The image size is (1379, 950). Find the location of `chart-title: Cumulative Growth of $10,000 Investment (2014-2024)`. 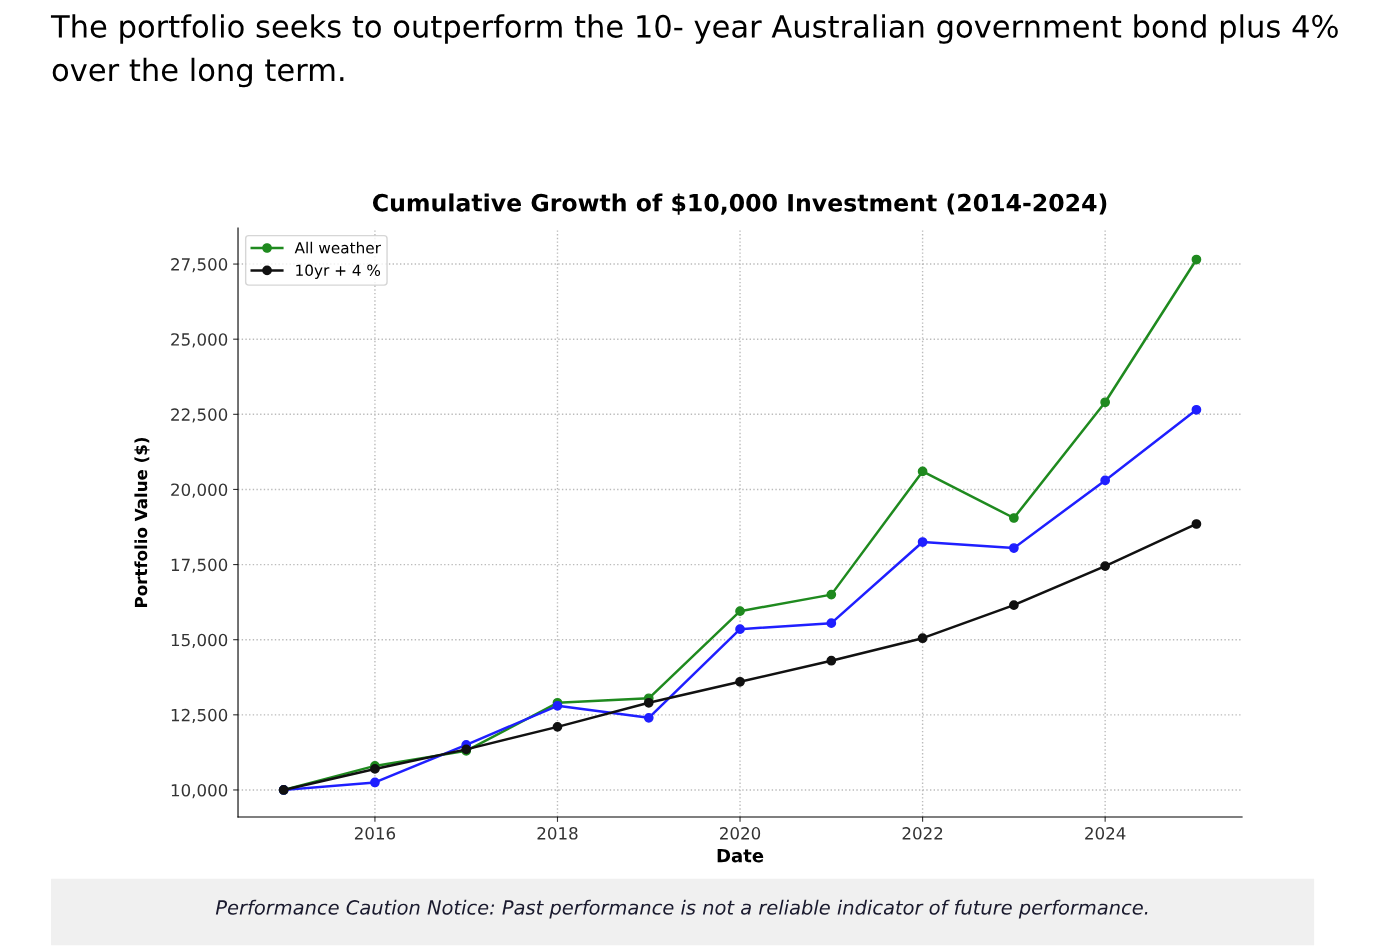

chart-title: Cumulative Growth of $10,000 Investment (2014-2024) is located at coordinates (739, 204).